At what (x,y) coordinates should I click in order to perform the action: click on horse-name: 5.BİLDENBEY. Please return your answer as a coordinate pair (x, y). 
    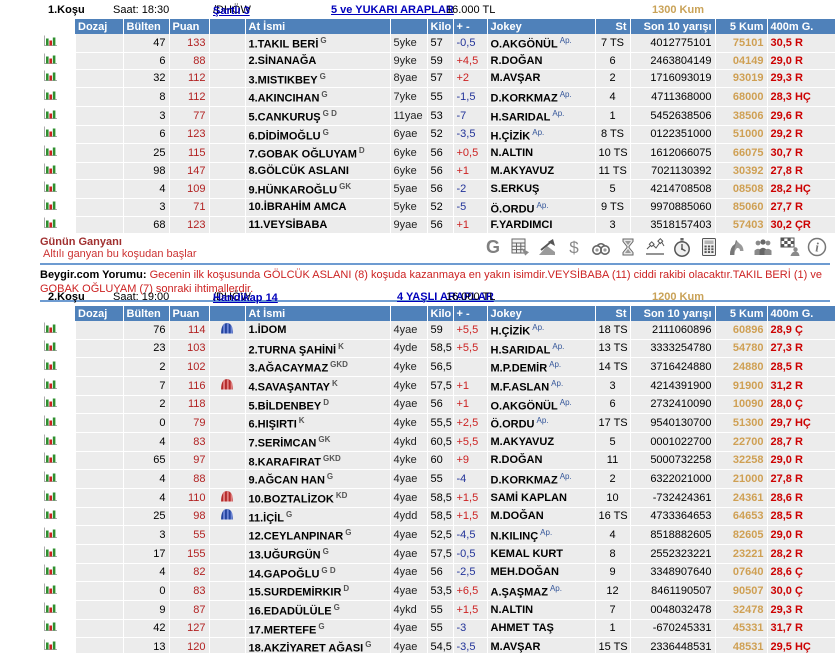
    Looking at the image, I should click on (285, 406).